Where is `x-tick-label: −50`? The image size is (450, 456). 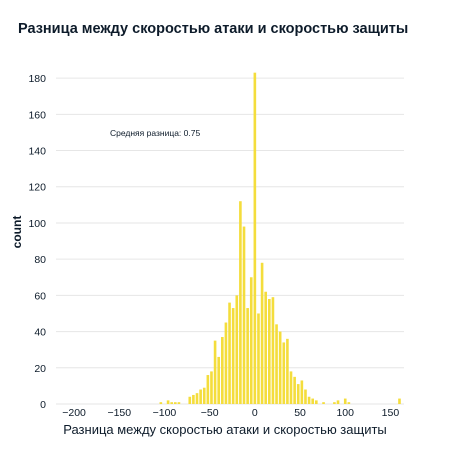 x-tick-label: −50 is located at coordinates (210, 413).